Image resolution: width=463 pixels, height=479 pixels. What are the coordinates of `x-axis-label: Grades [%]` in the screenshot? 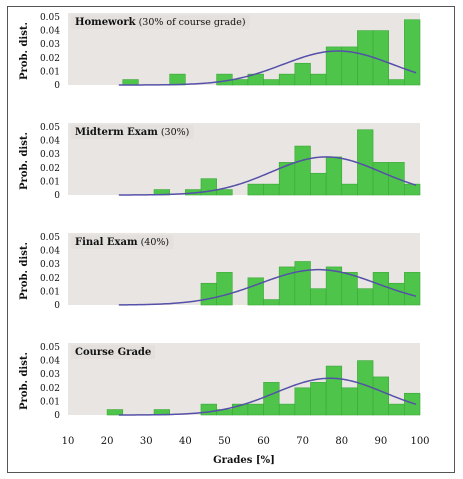 It's located at (244, 460).